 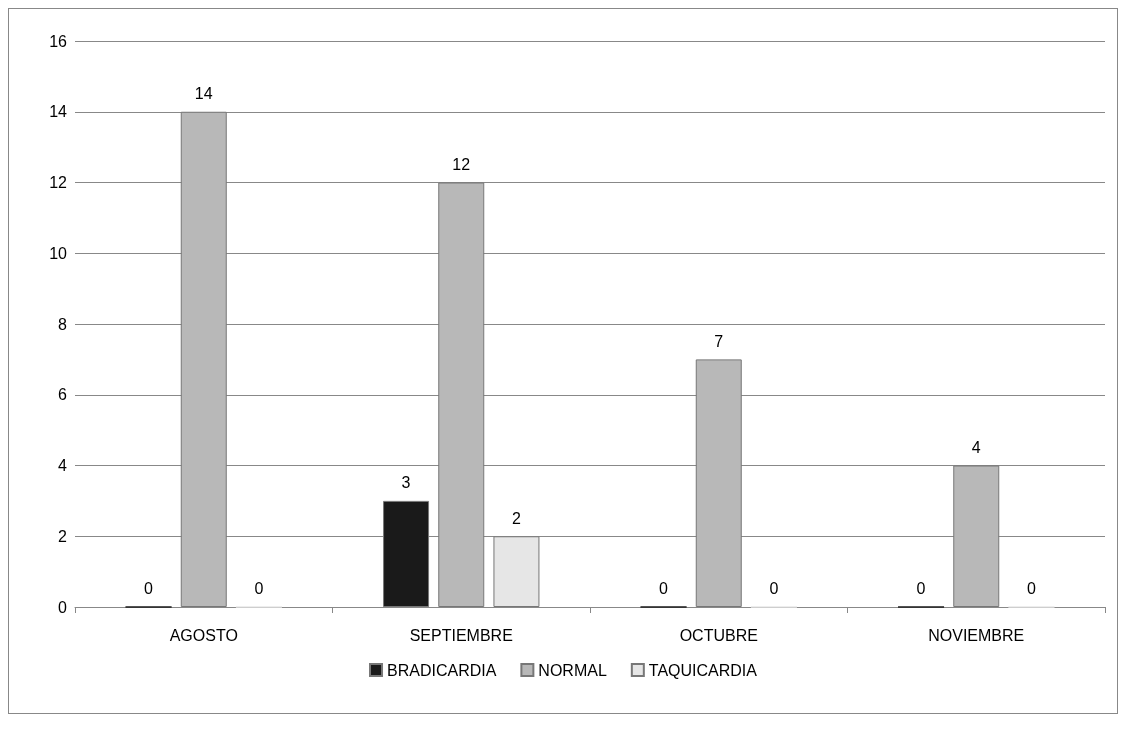 I want to click on legend-label: NORMAL, so click(x=572, y=670).